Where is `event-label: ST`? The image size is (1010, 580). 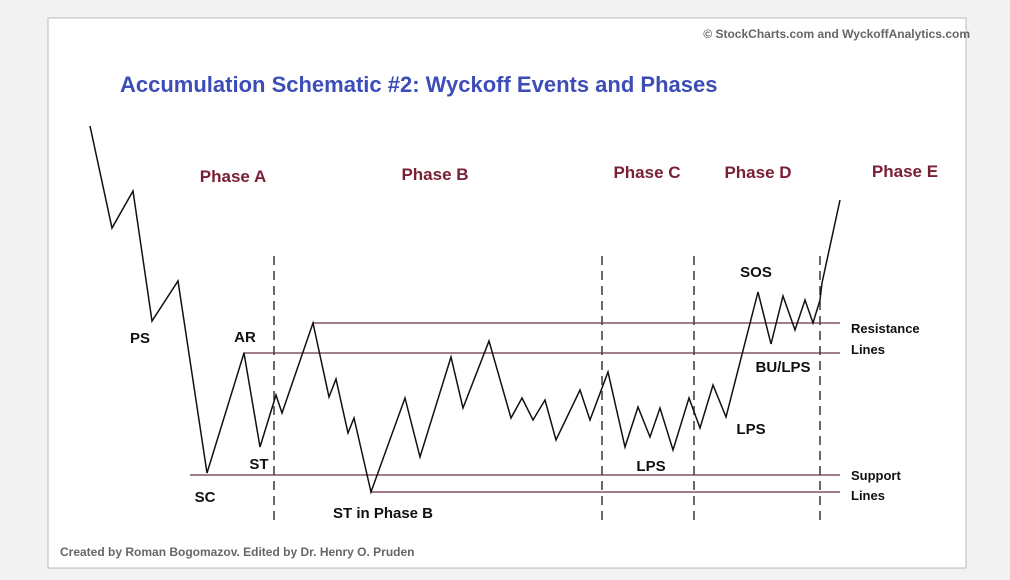 event-label: ST is located at coordinates (258, 464).